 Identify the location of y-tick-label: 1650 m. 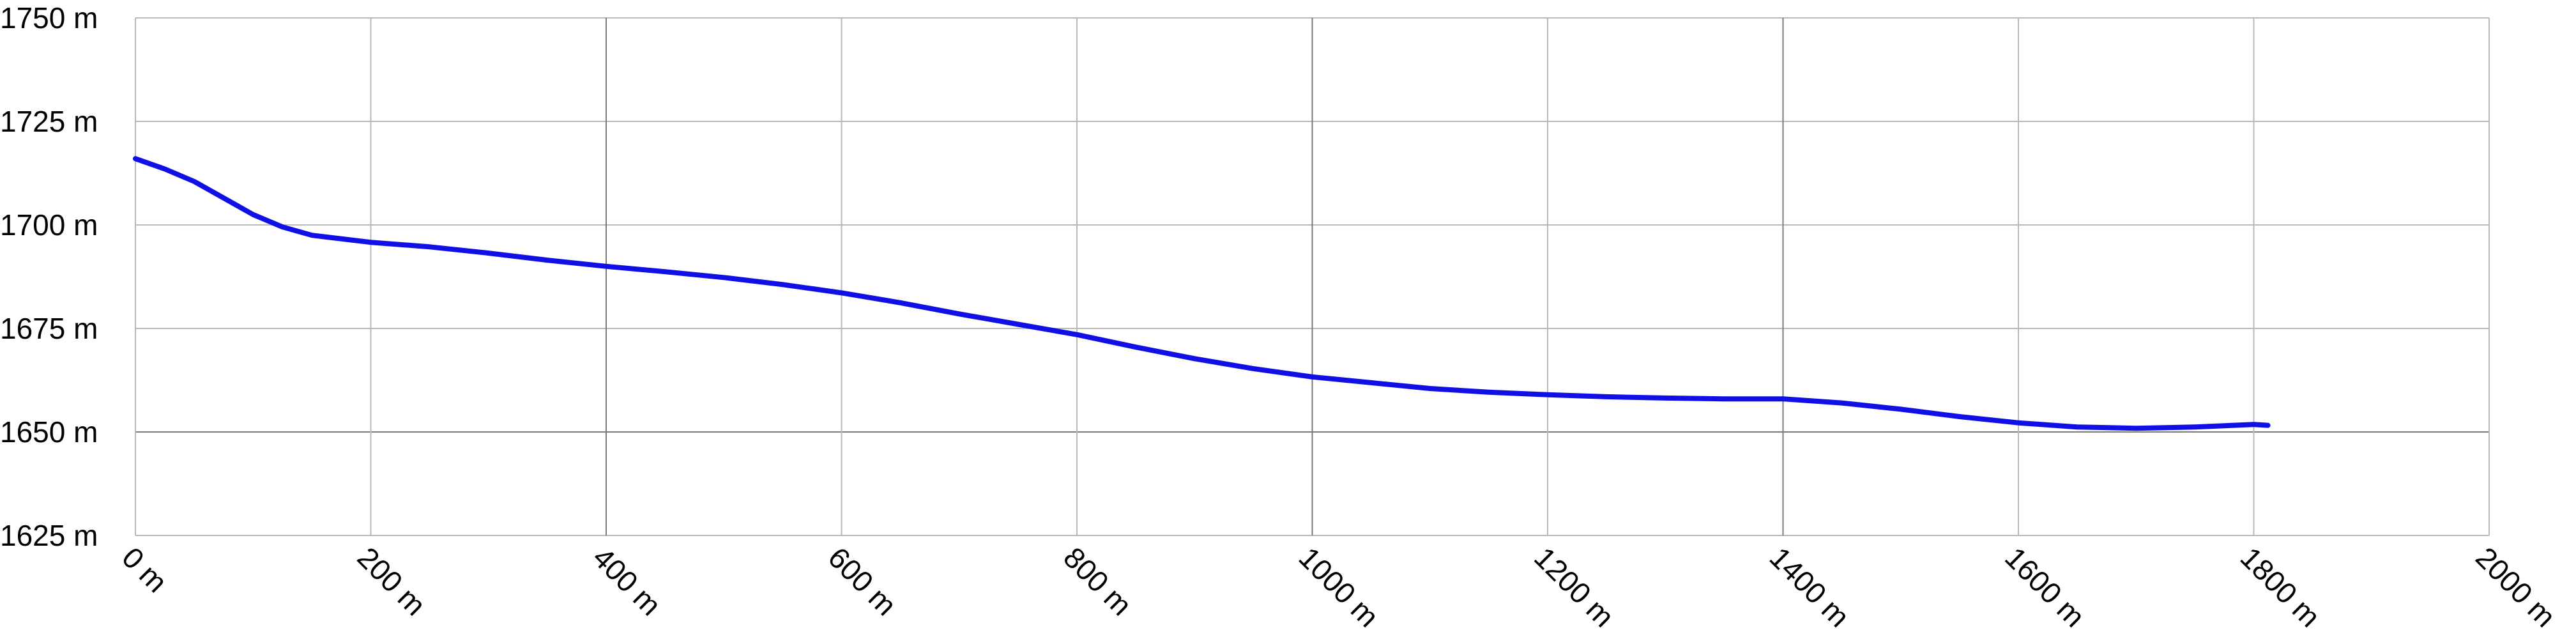
(49, 432).